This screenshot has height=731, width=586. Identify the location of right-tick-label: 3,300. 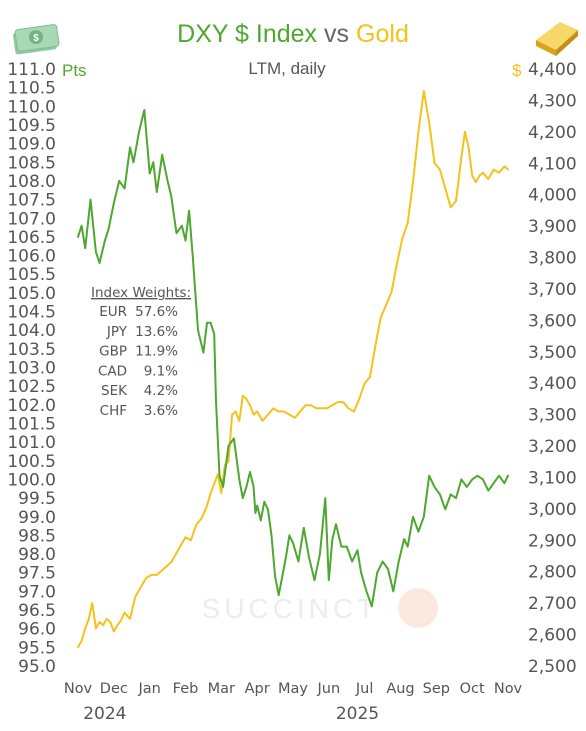
(552, 416).